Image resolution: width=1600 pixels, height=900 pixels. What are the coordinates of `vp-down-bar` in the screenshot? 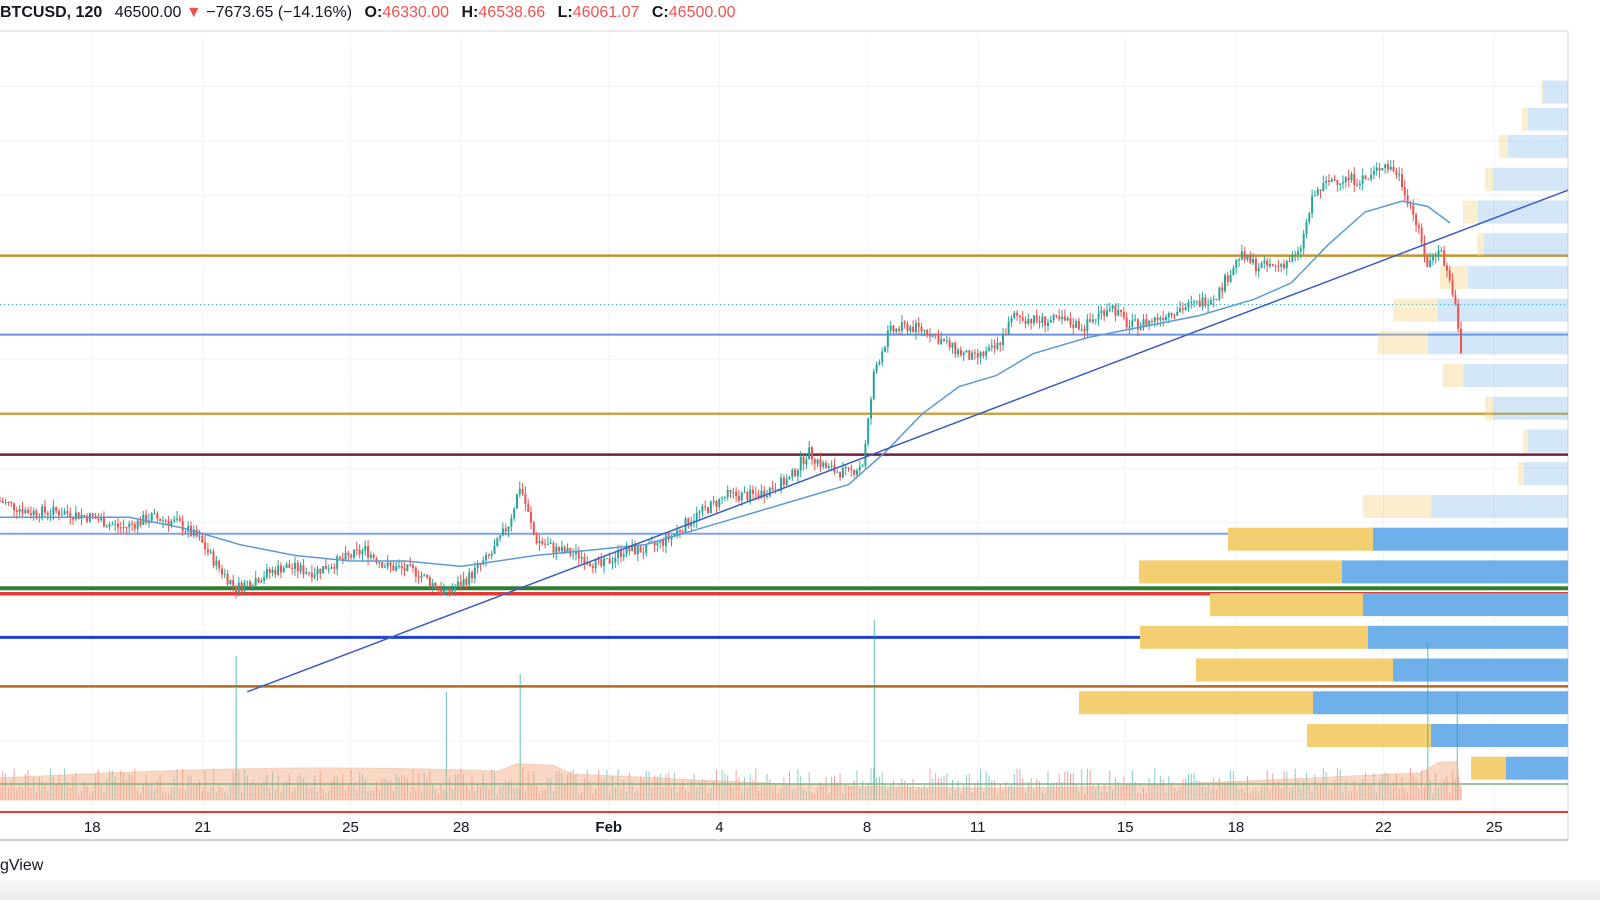 It's located at (1537, 768).